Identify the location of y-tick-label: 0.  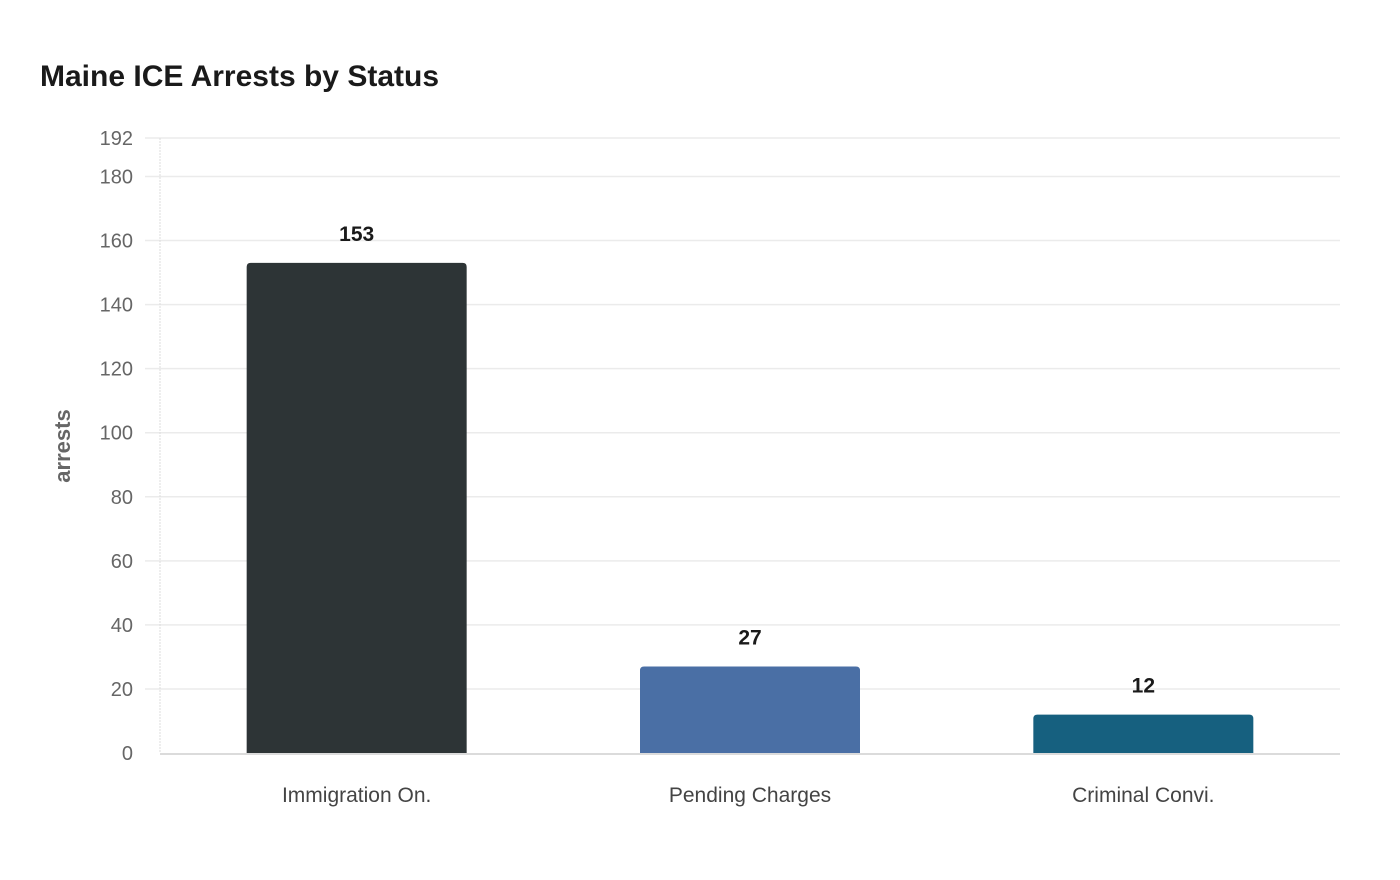
(127, 754).